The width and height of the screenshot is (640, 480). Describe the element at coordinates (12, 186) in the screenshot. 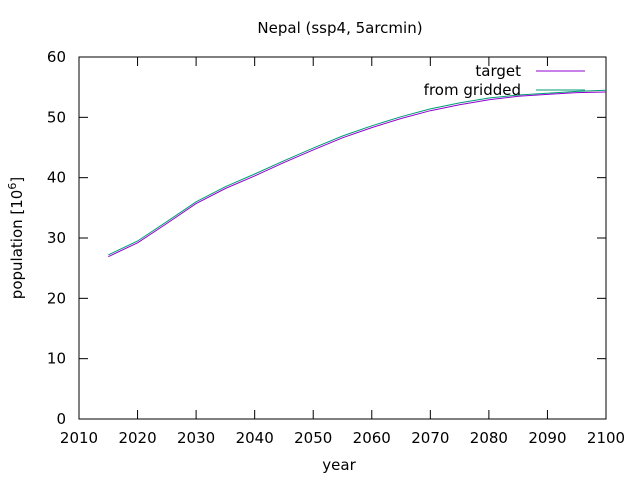

I see `y-axis-label-exponent: 6` at that location.